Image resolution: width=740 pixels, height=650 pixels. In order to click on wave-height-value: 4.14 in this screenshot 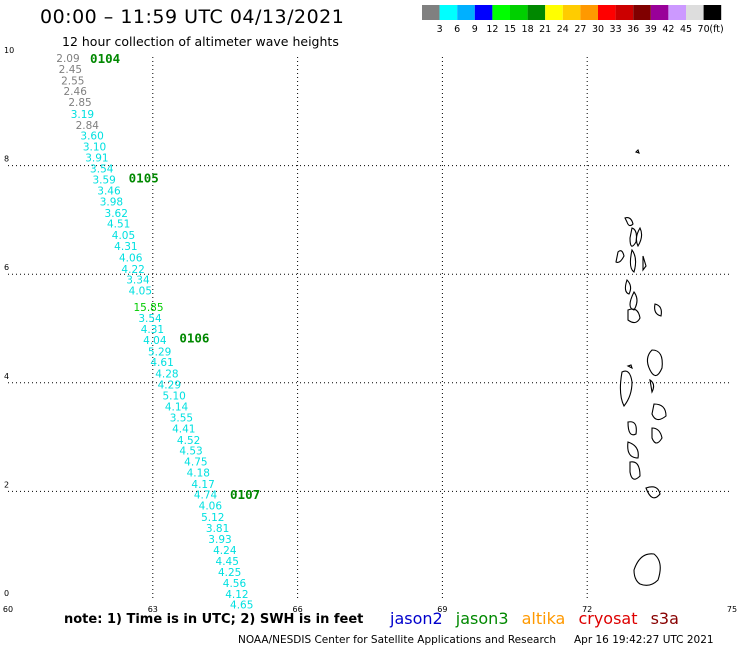, I will do `click(177, 408)`.